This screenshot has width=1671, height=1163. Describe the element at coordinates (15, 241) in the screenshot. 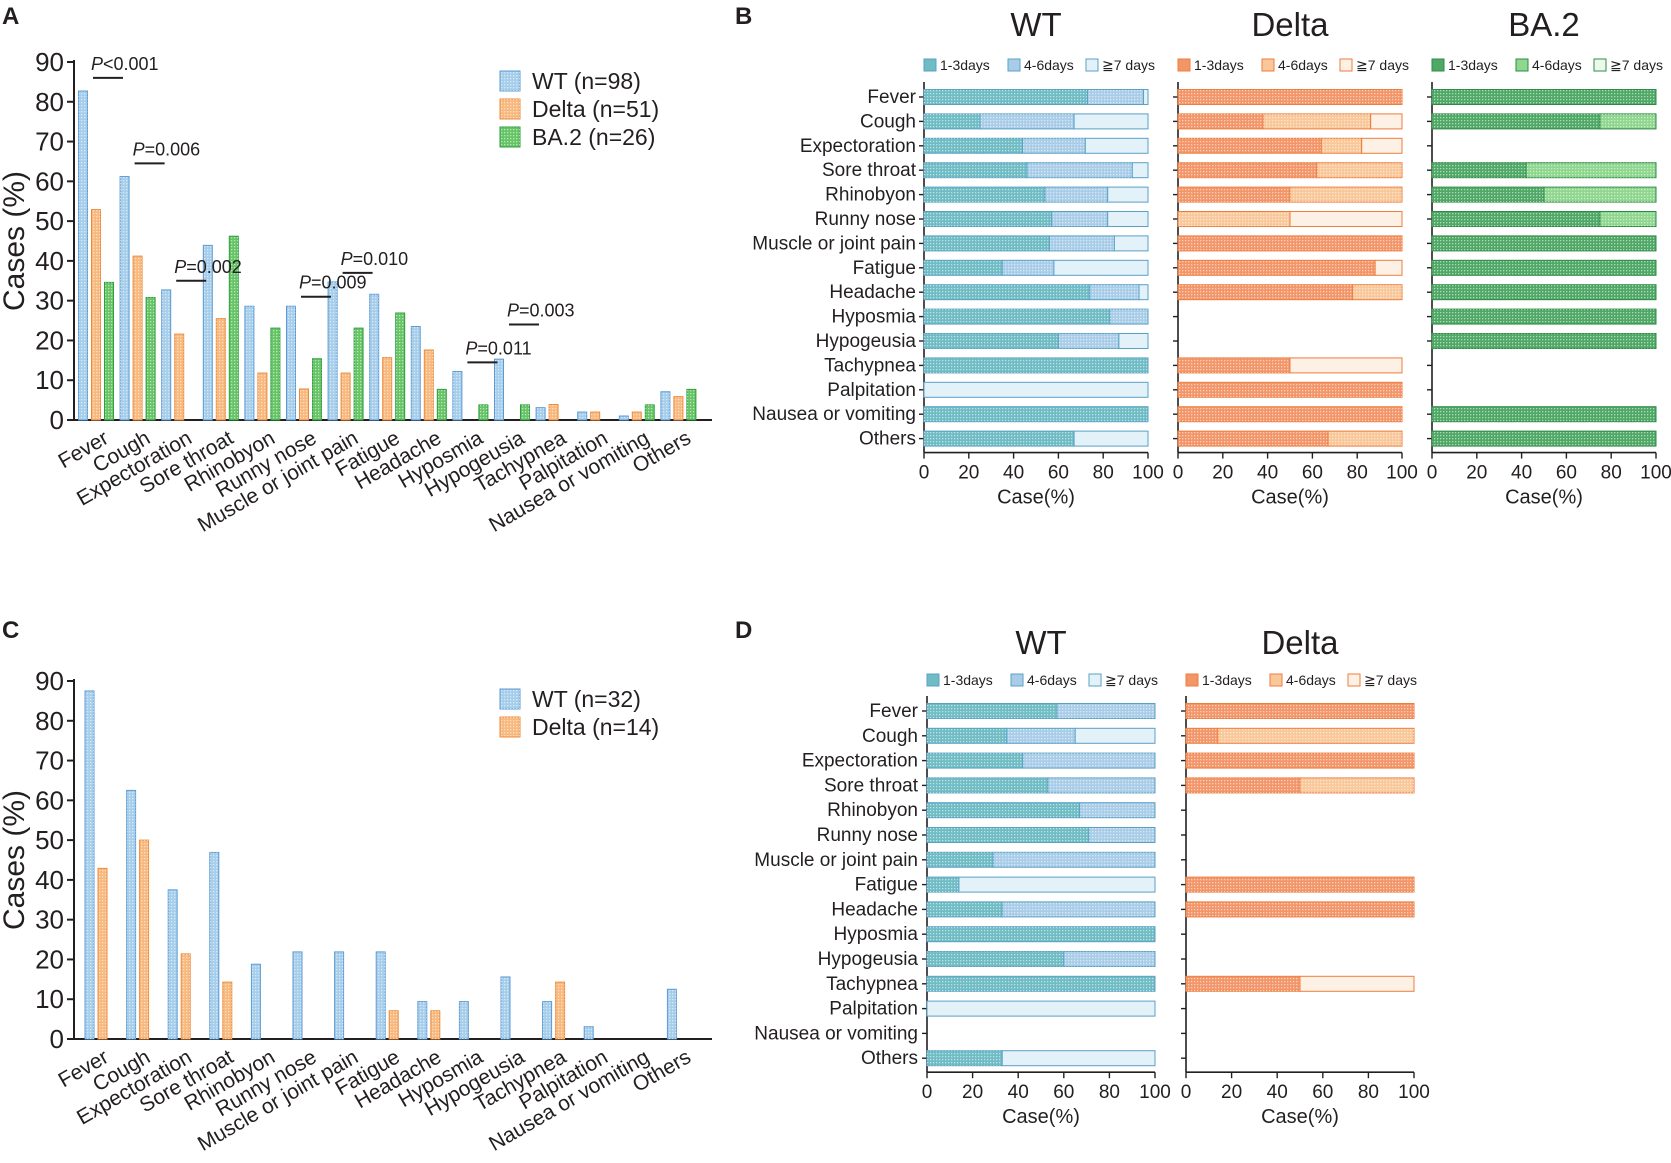

I see `y-axis-title: Cases (%)` at that location.